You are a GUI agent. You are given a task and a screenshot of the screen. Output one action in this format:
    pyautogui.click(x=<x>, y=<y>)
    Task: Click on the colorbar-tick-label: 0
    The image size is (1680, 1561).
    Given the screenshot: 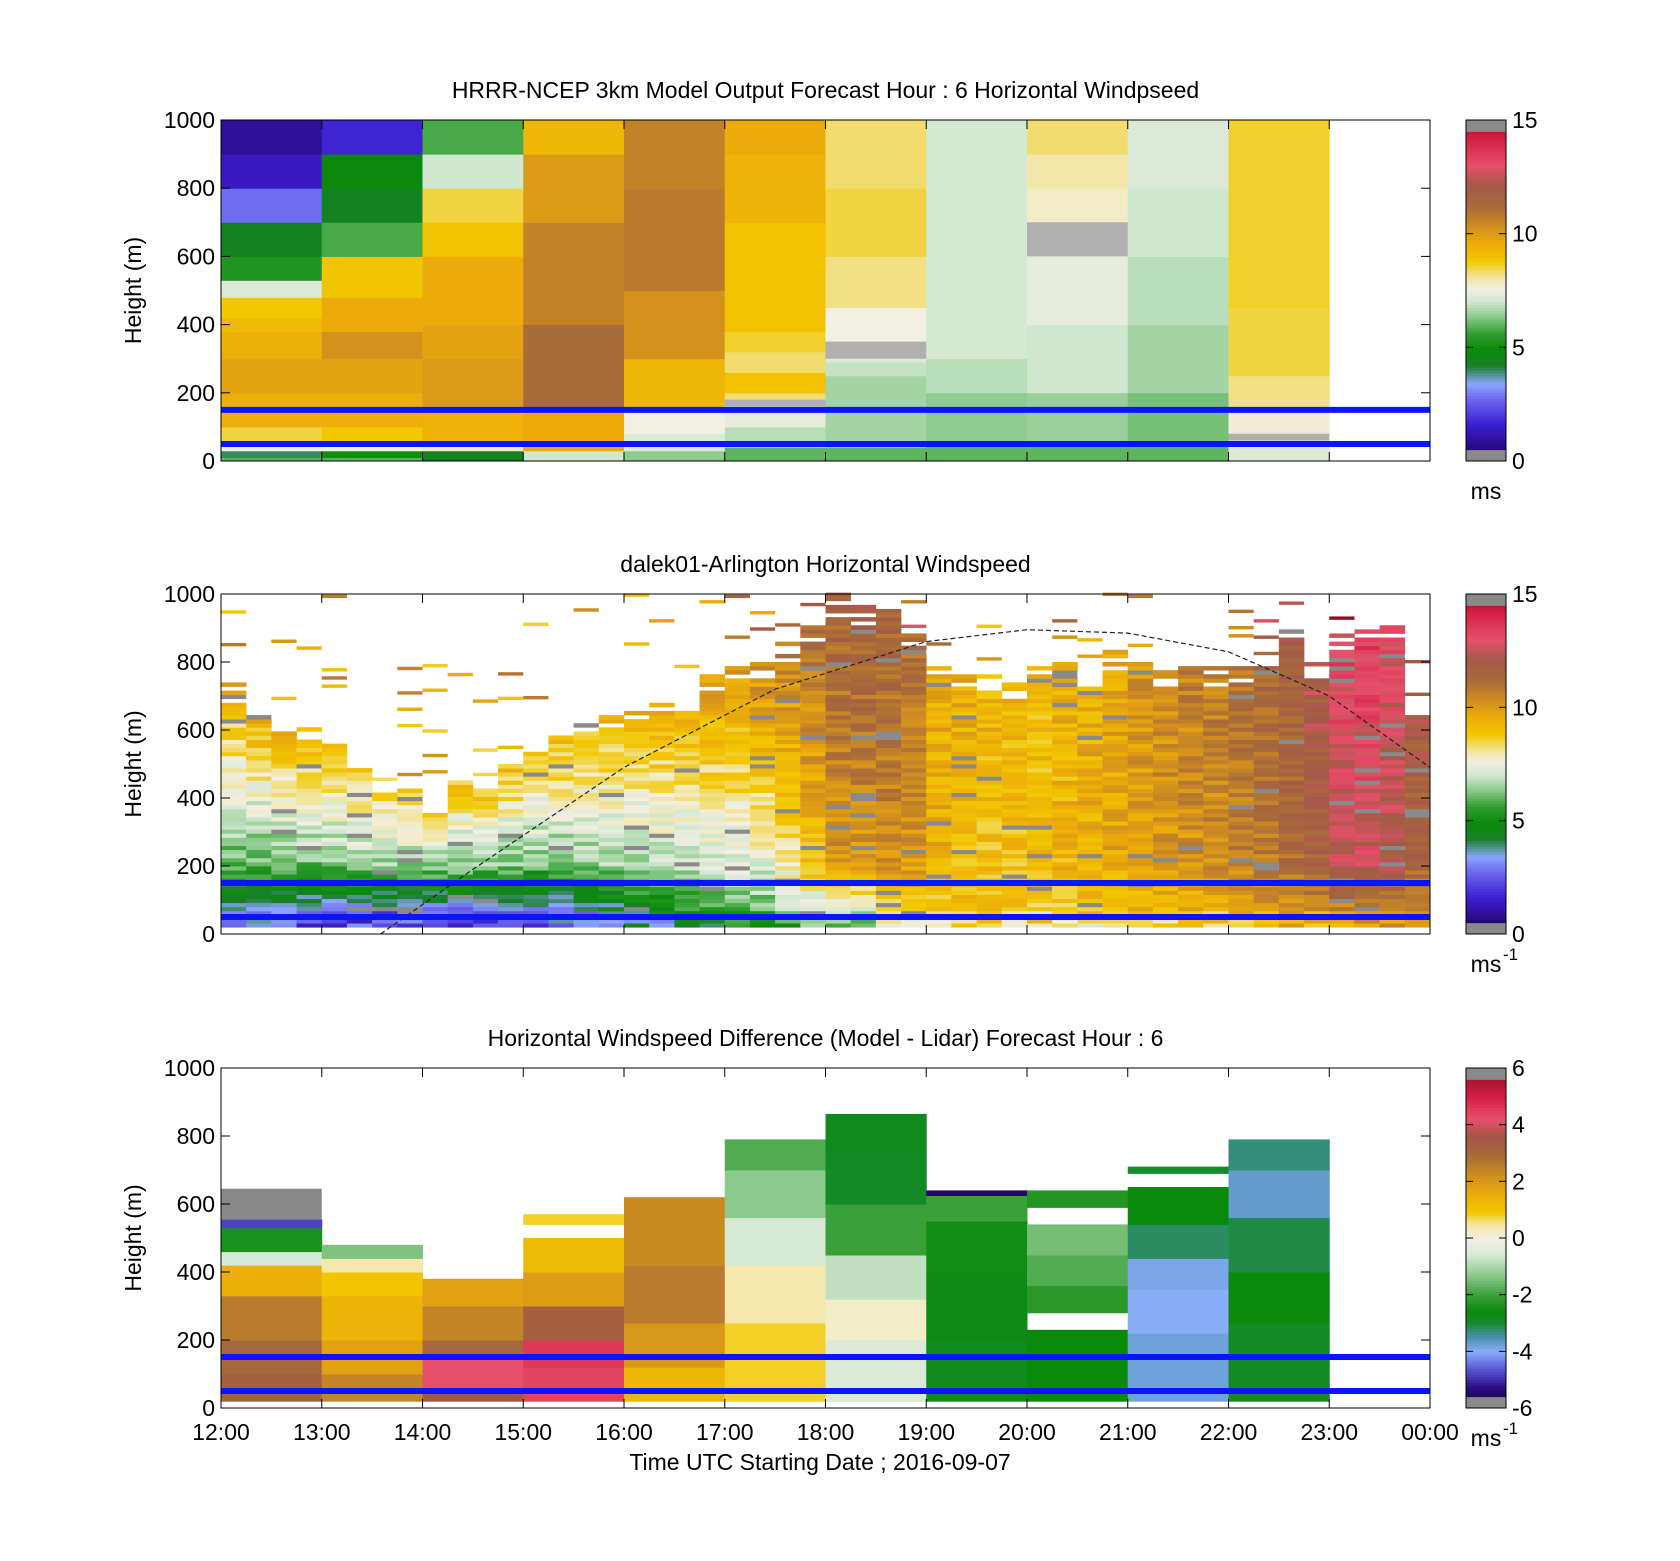 What is the action you would take?
    pyautogui.click(x=1518, y=1238)
    